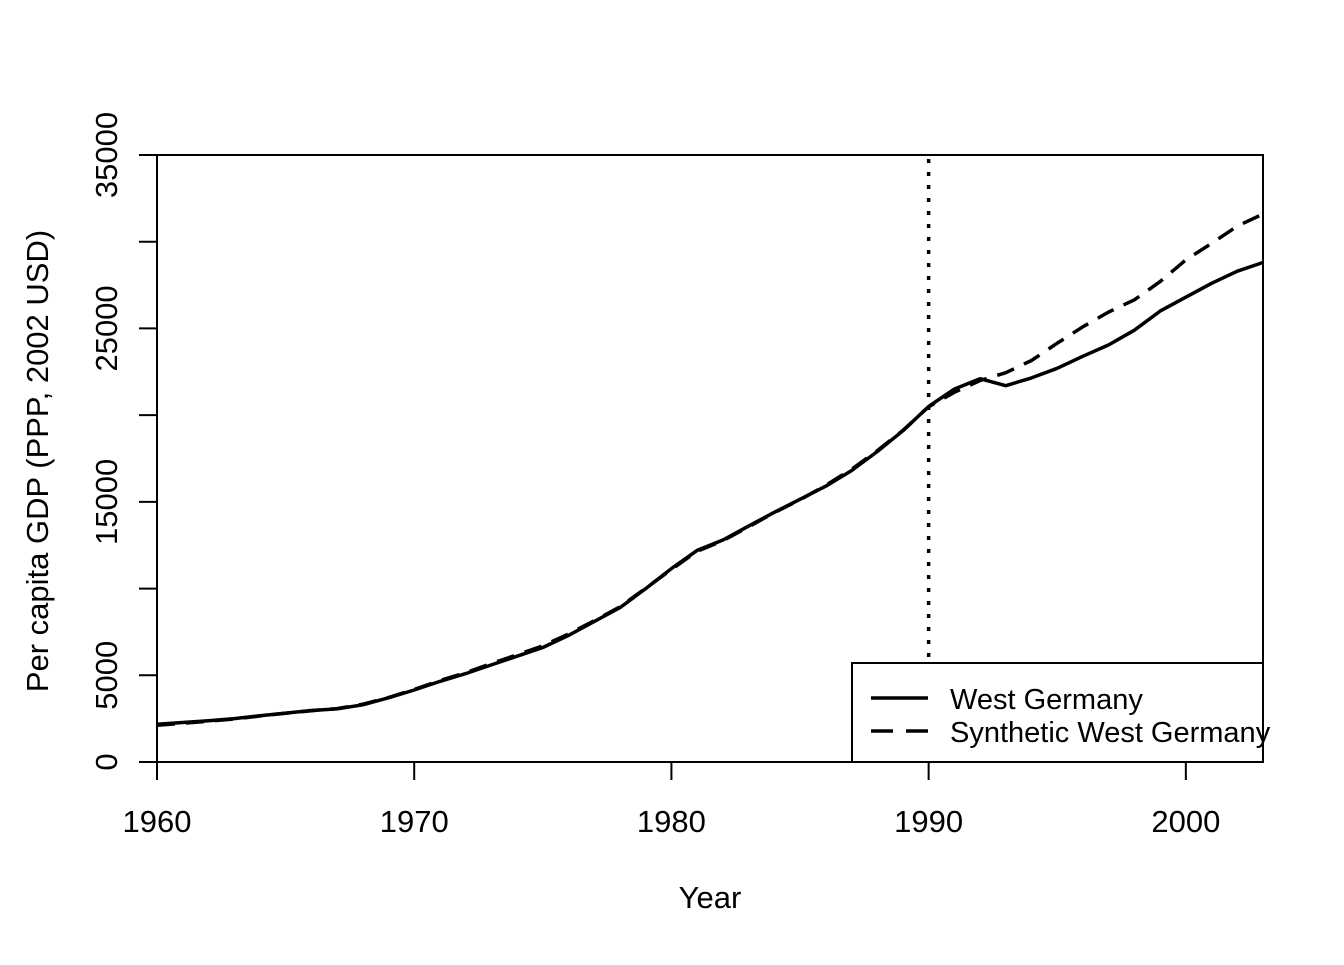 The height and width of the screenshot is (965, 1344). Describe the element at coordinates (1185, 821) in the screenshot. I see `x-tick-label-2000: 2000` at that location.